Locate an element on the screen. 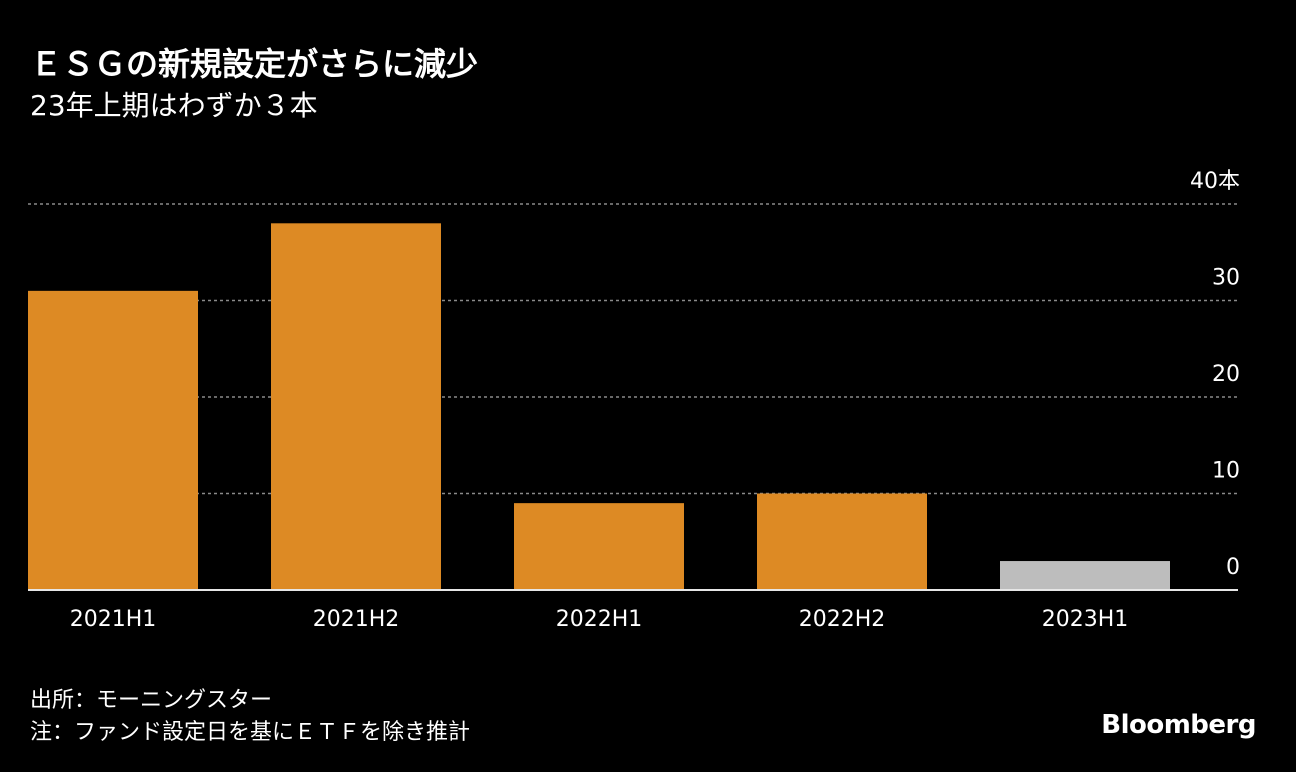 The image size is (1296, 772). bloomberg-logo: Bloomberg is located at coordinates (1178, 725).